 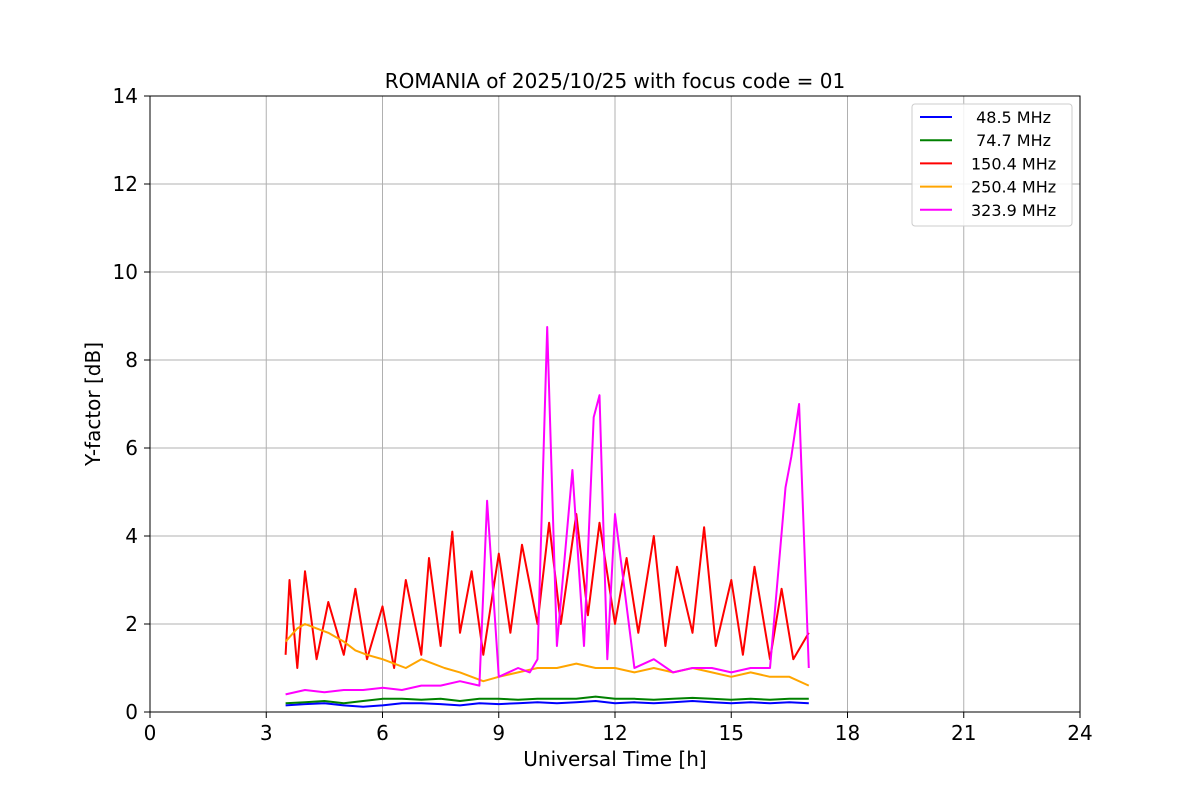 What do you see at coordinates (382, 733) in the screenshot?
I see `x-tick-label: 6` at bounding box center [382, 733].